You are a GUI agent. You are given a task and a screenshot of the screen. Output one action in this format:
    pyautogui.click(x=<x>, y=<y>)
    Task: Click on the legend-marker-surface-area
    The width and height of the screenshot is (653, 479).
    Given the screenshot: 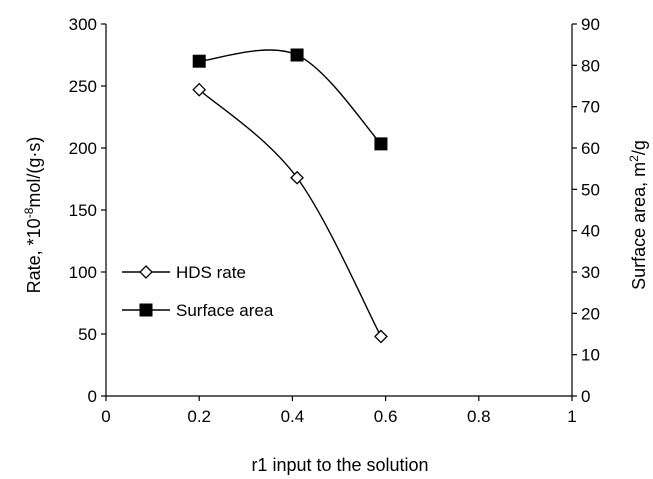 What is the action you would take?
    pyautogui.click(x=146, y=310)
    